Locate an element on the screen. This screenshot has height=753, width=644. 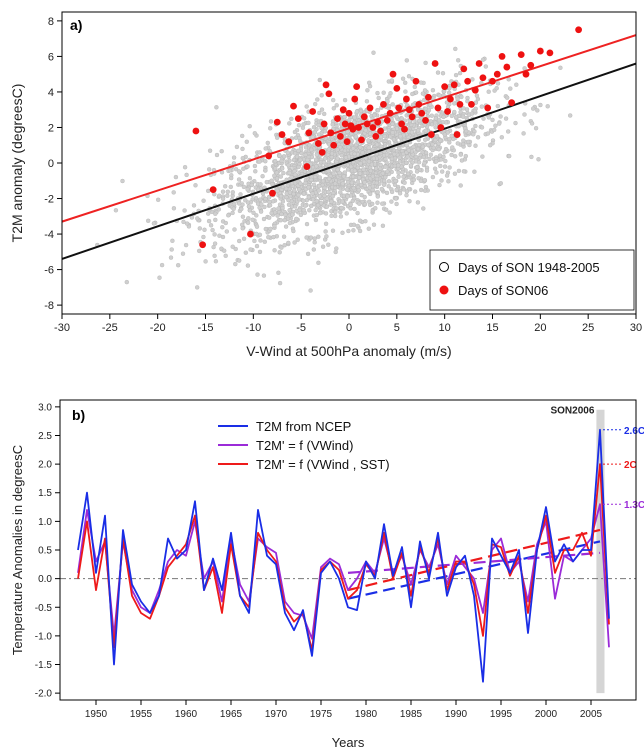
legend-label-ncep: T2M from NCEP is located at coordinates (303, 426).